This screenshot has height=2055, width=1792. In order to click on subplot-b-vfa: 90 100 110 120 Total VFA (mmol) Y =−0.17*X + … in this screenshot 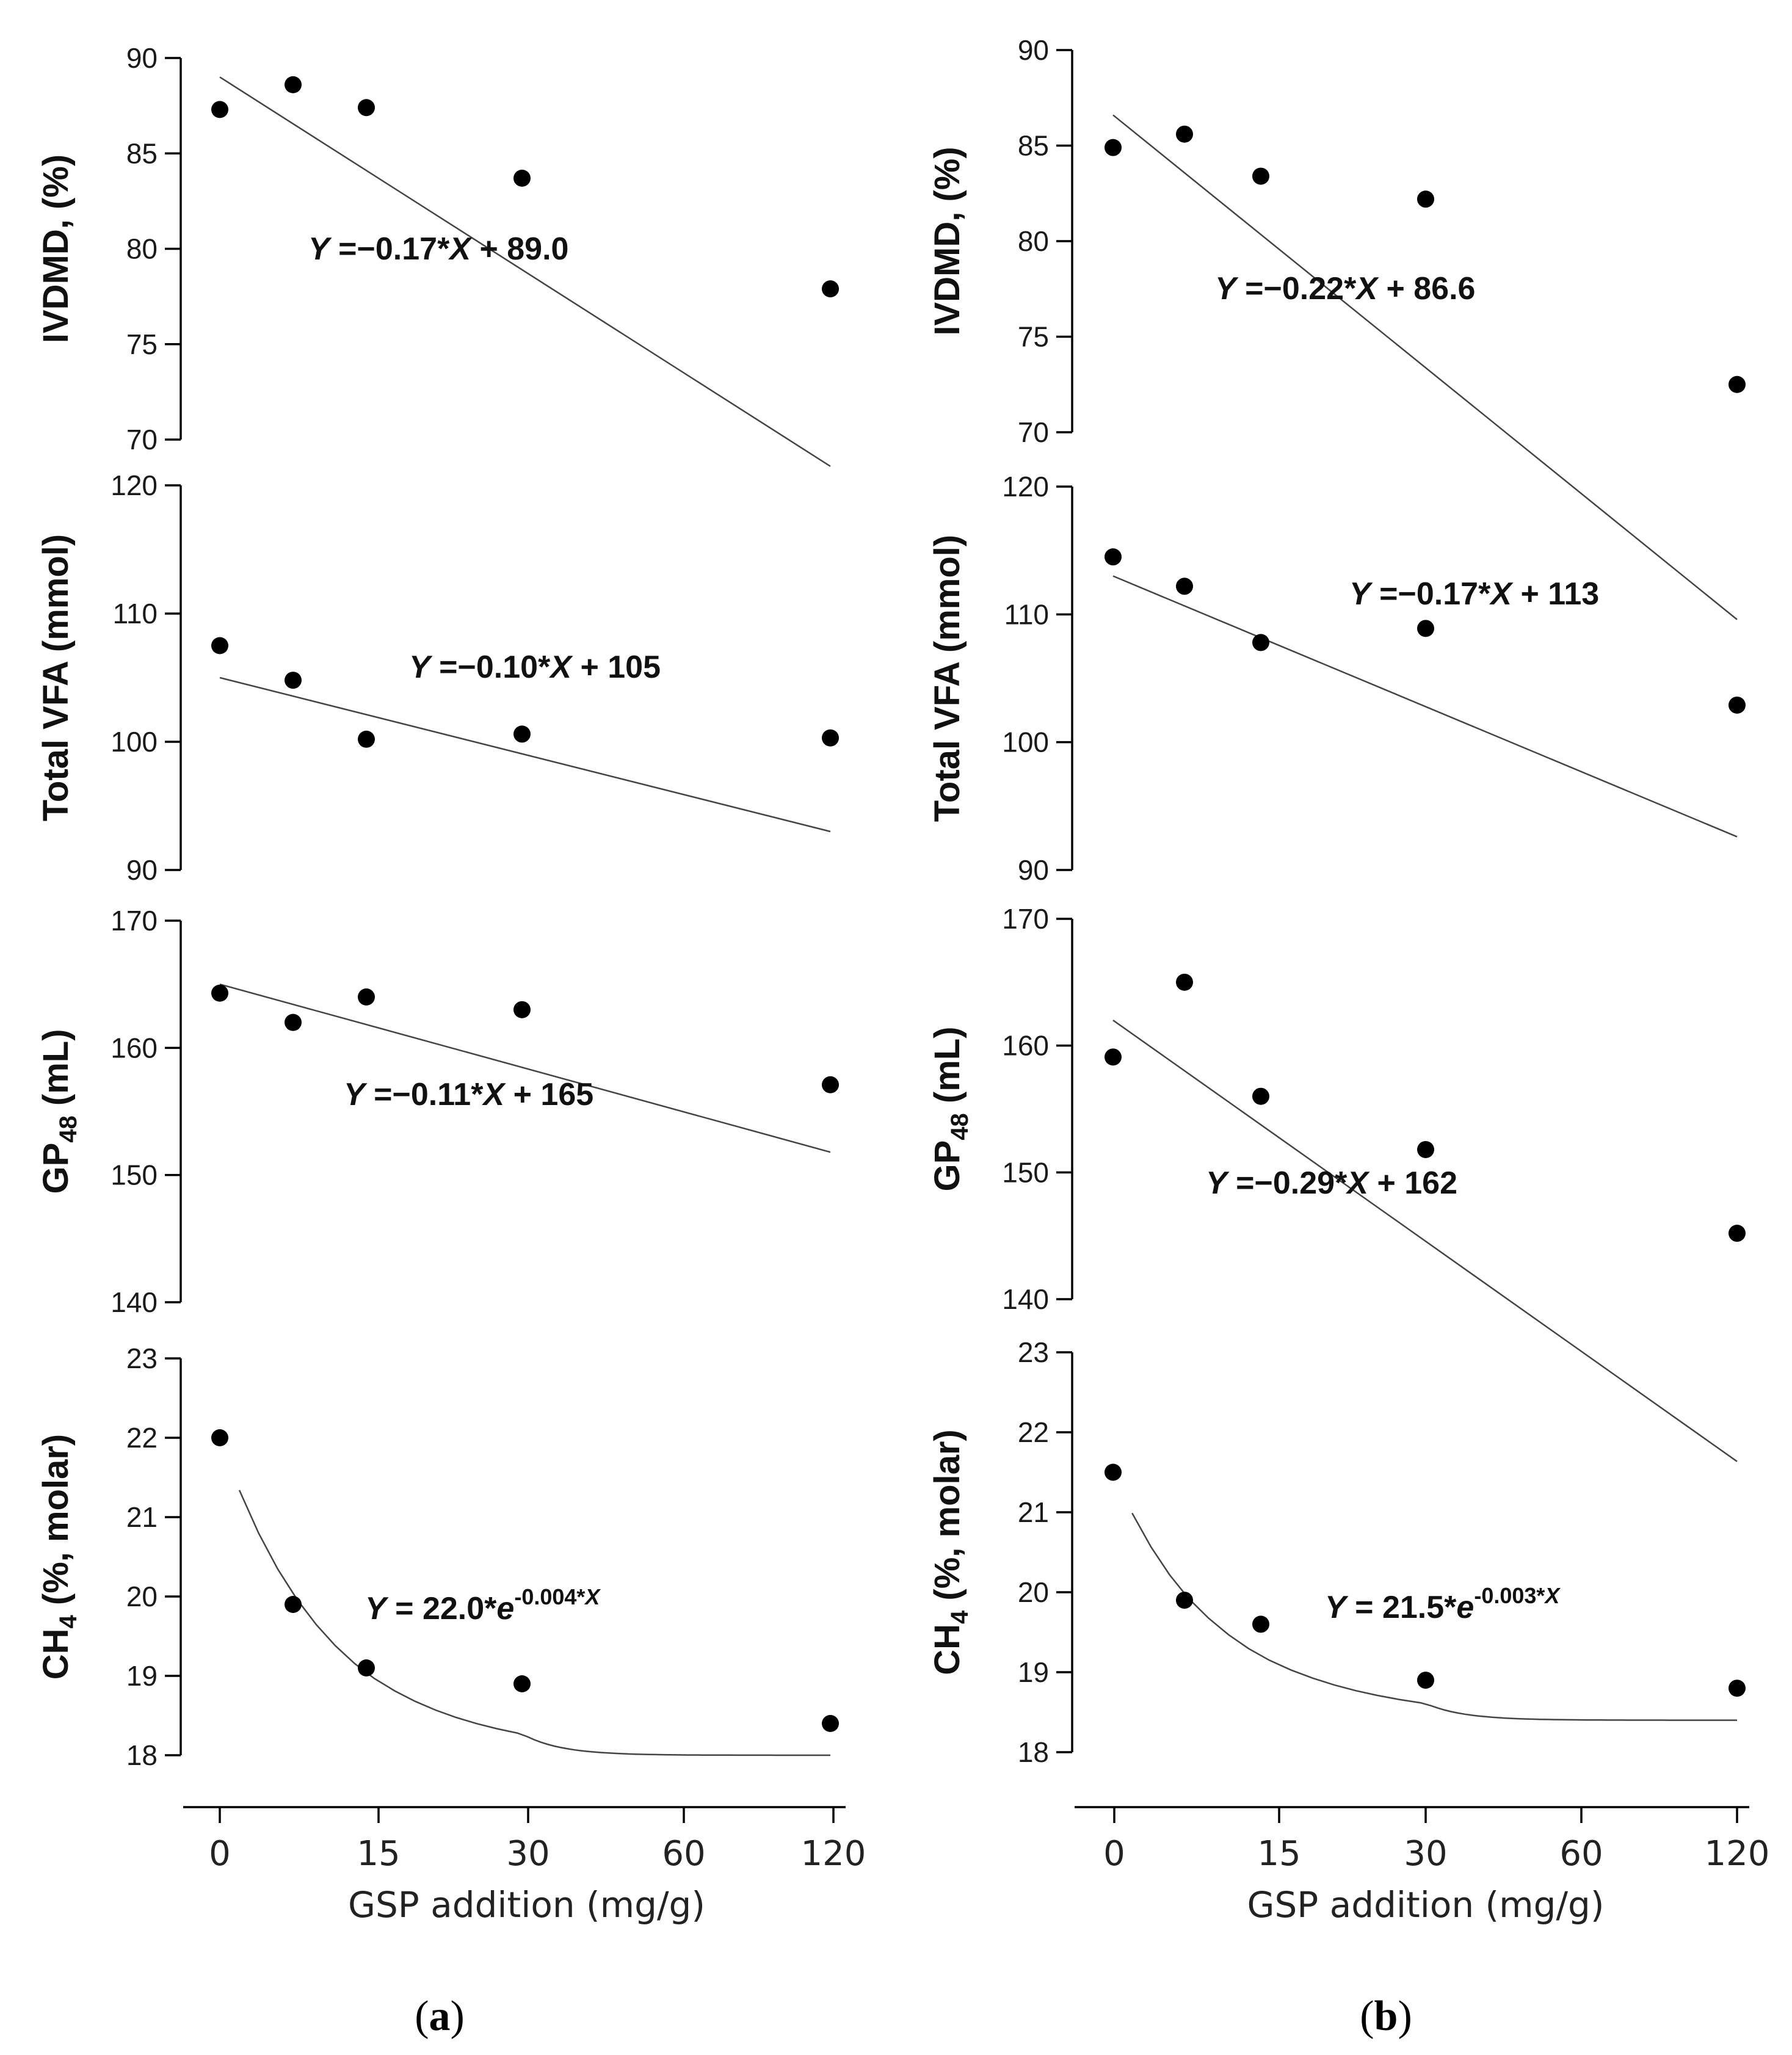, I will do `click(1337, 678)`.